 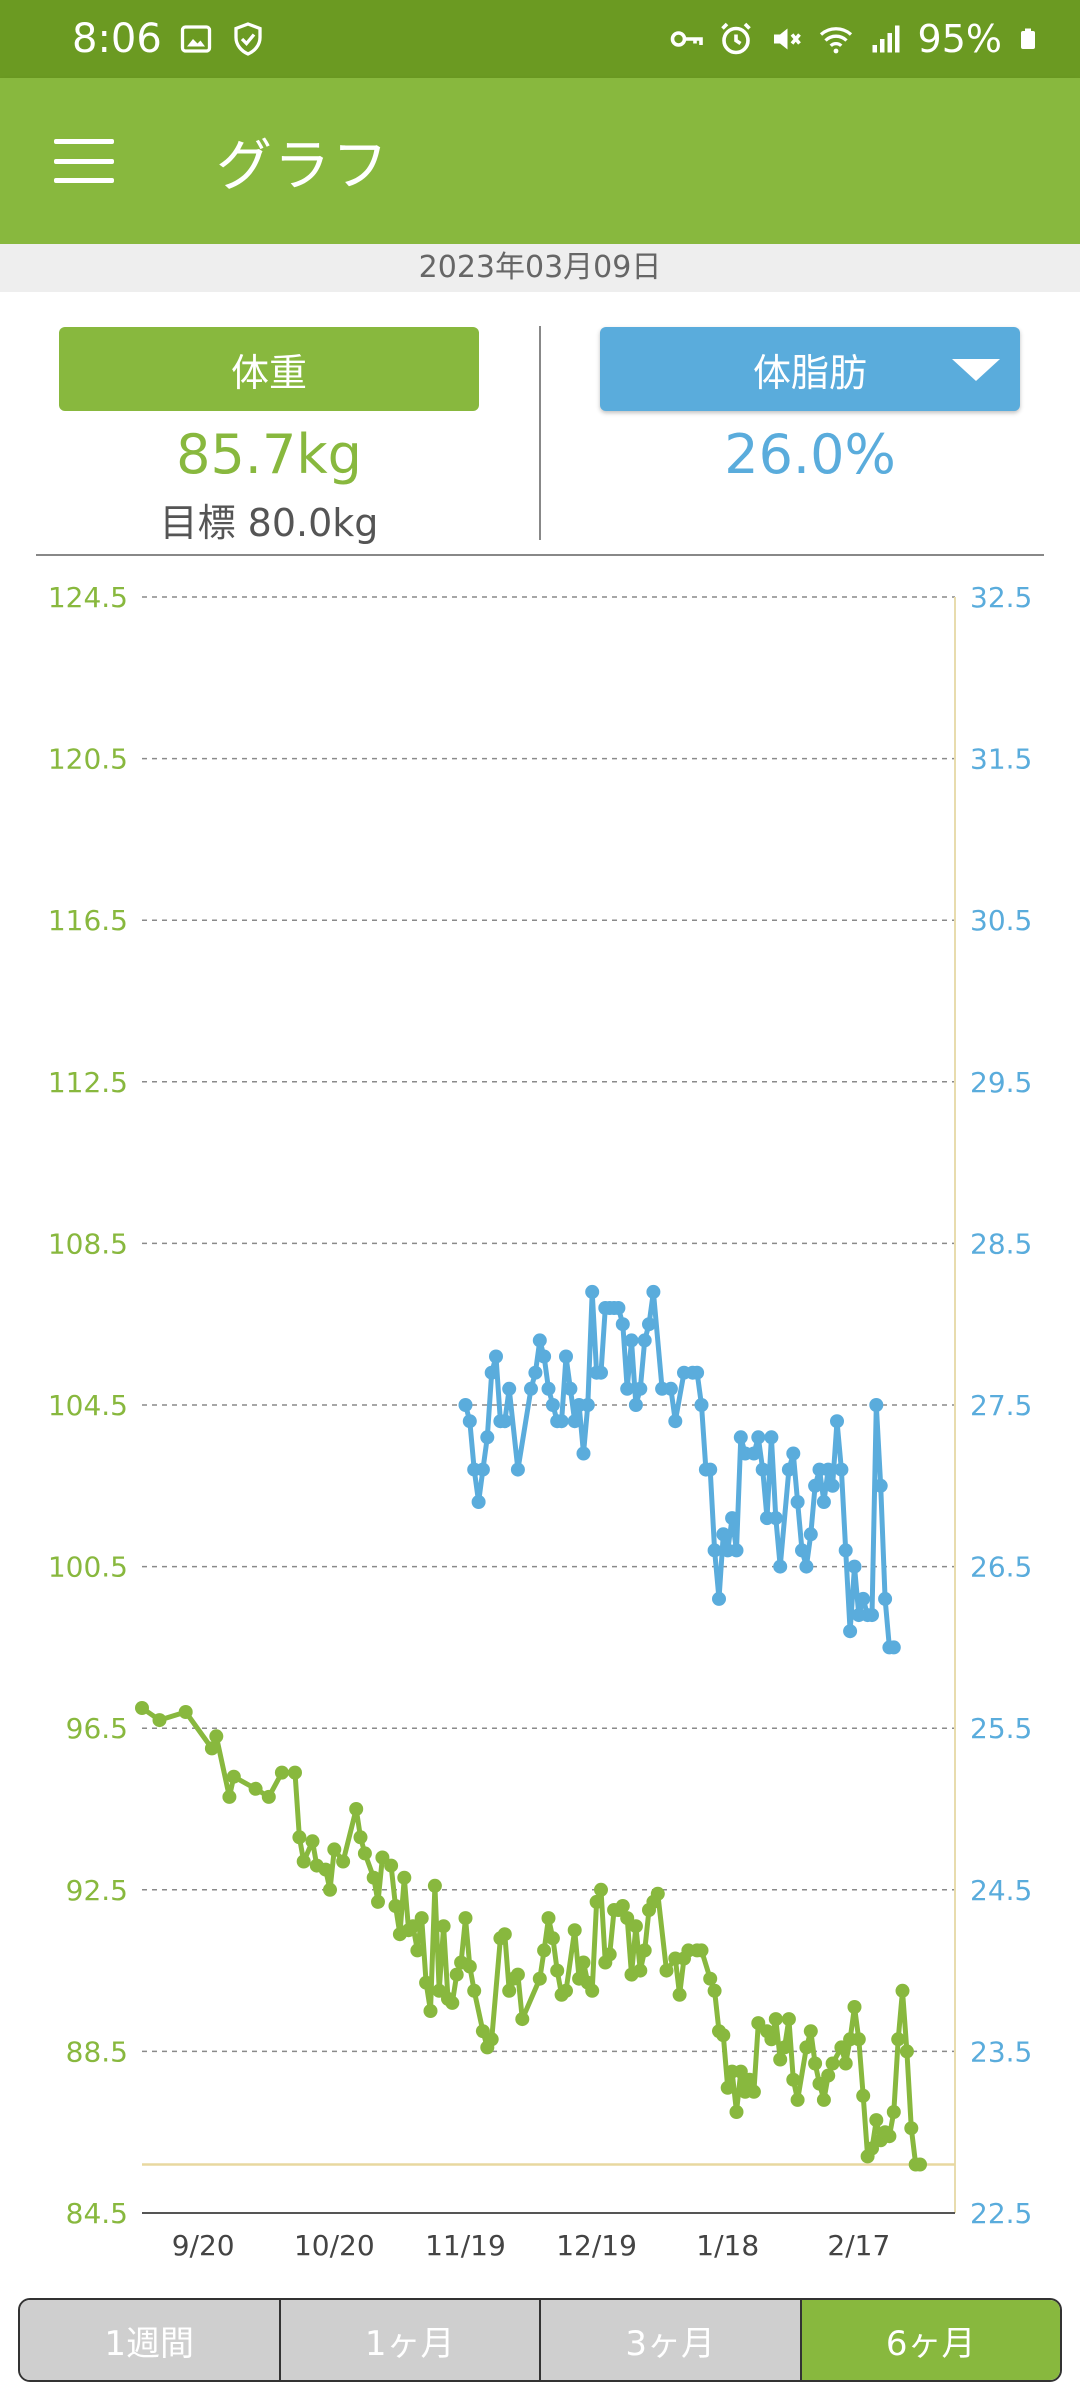 I want to click on menu-icon, so click(x=84, y=161).